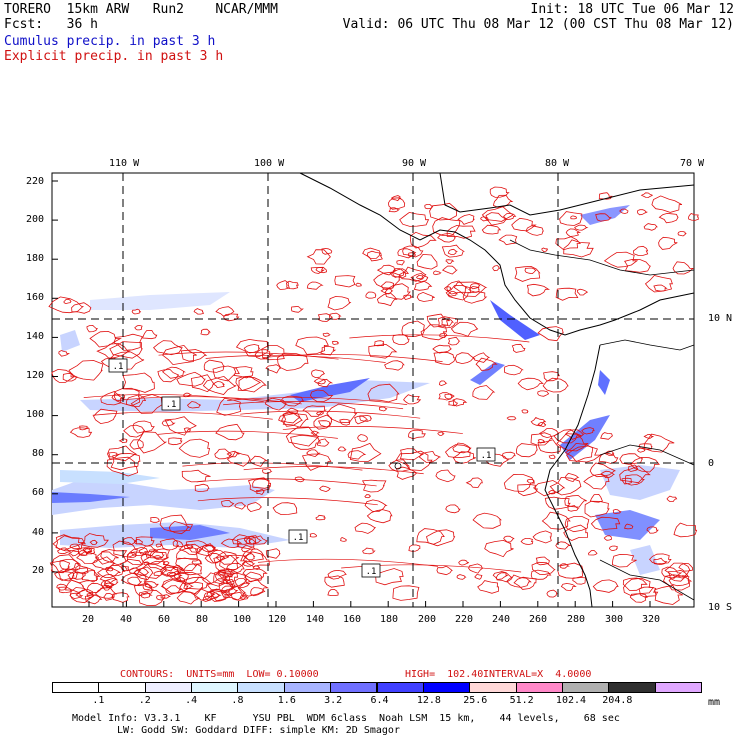 The width and height of the screenshot is (740, 740). Describe the element at coordinates (144, 700) in the screenshot. I see `colorbar-label: .2` at that location.